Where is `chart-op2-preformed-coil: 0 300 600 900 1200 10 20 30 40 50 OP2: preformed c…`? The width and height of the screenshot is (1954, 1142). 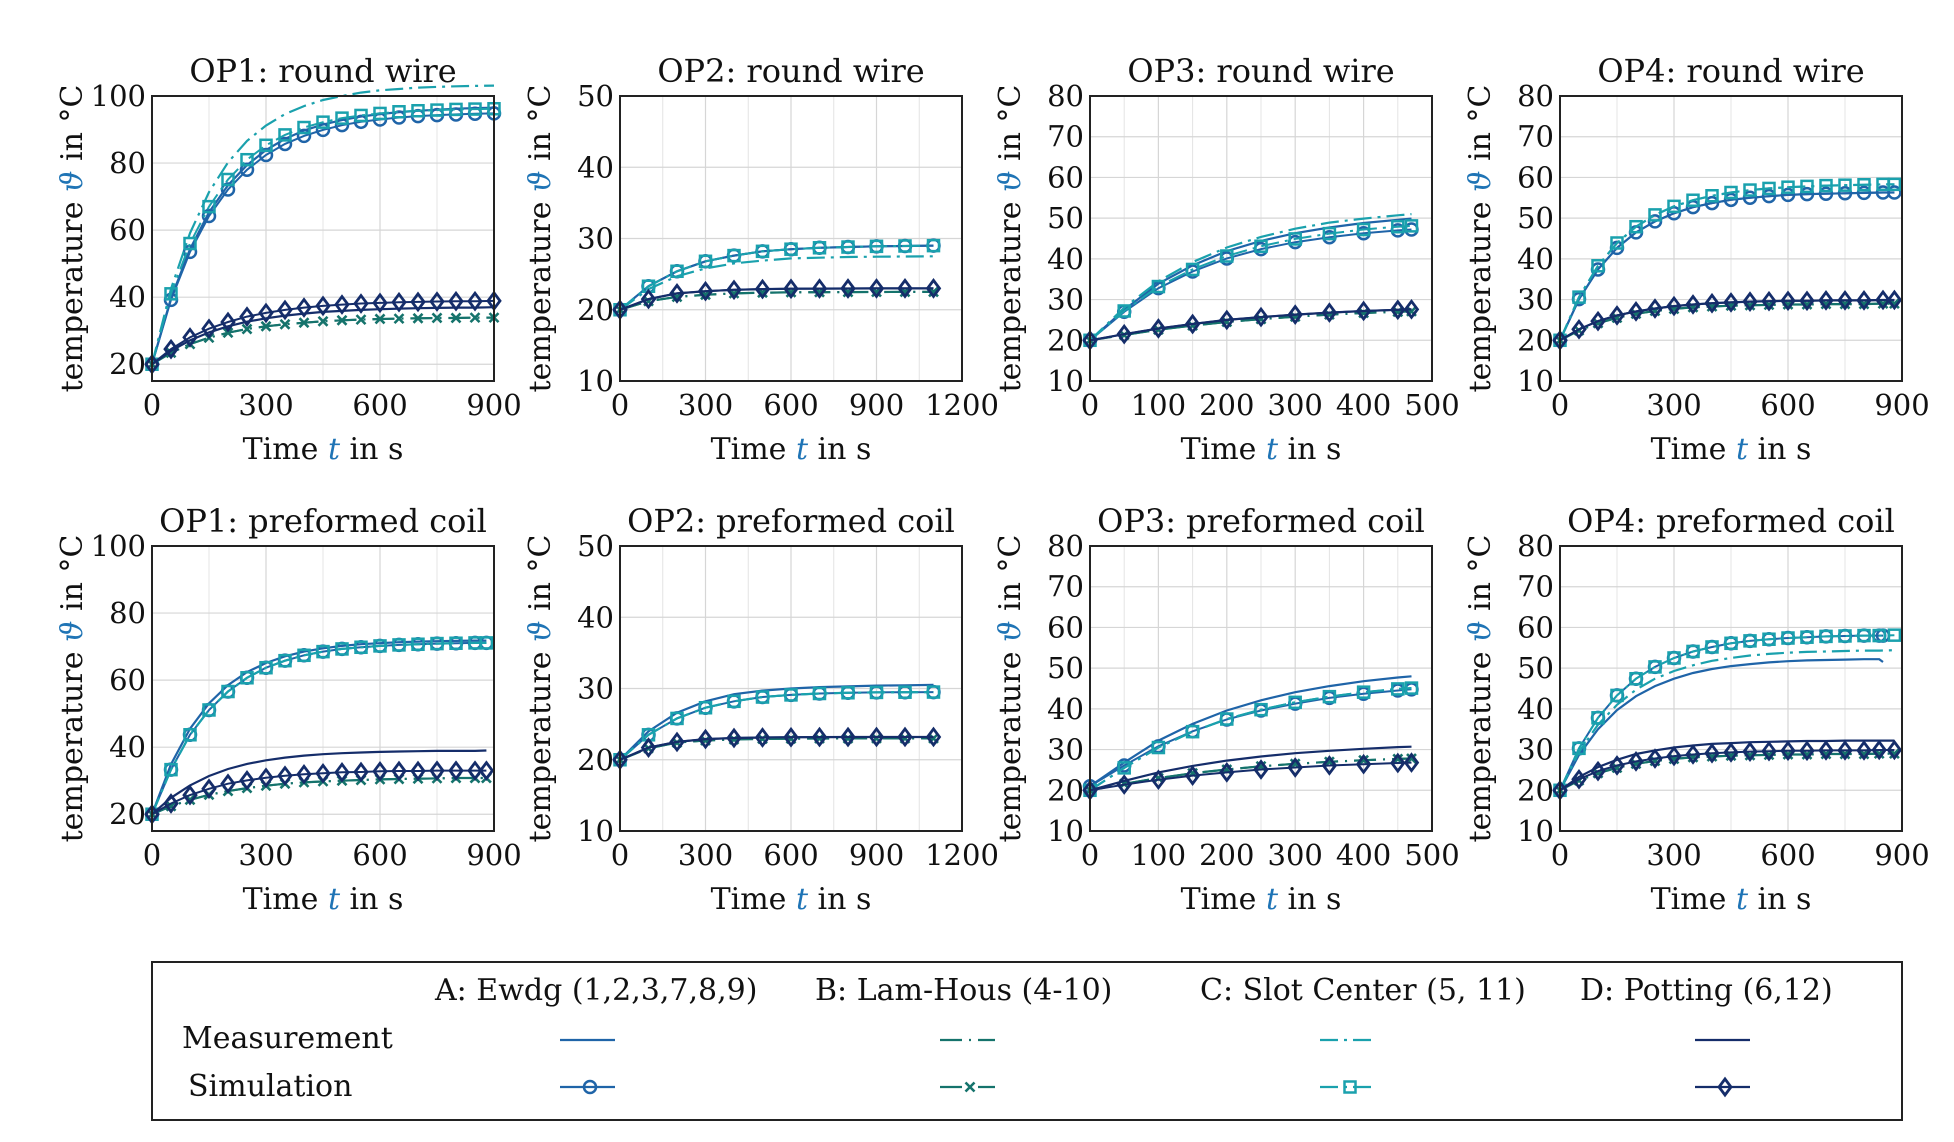
chart-op2-preformed-coil: 0 300 600 900 1200 10 20 30 40 50 OP2: preformed c… is located at coordinates (761, 709).